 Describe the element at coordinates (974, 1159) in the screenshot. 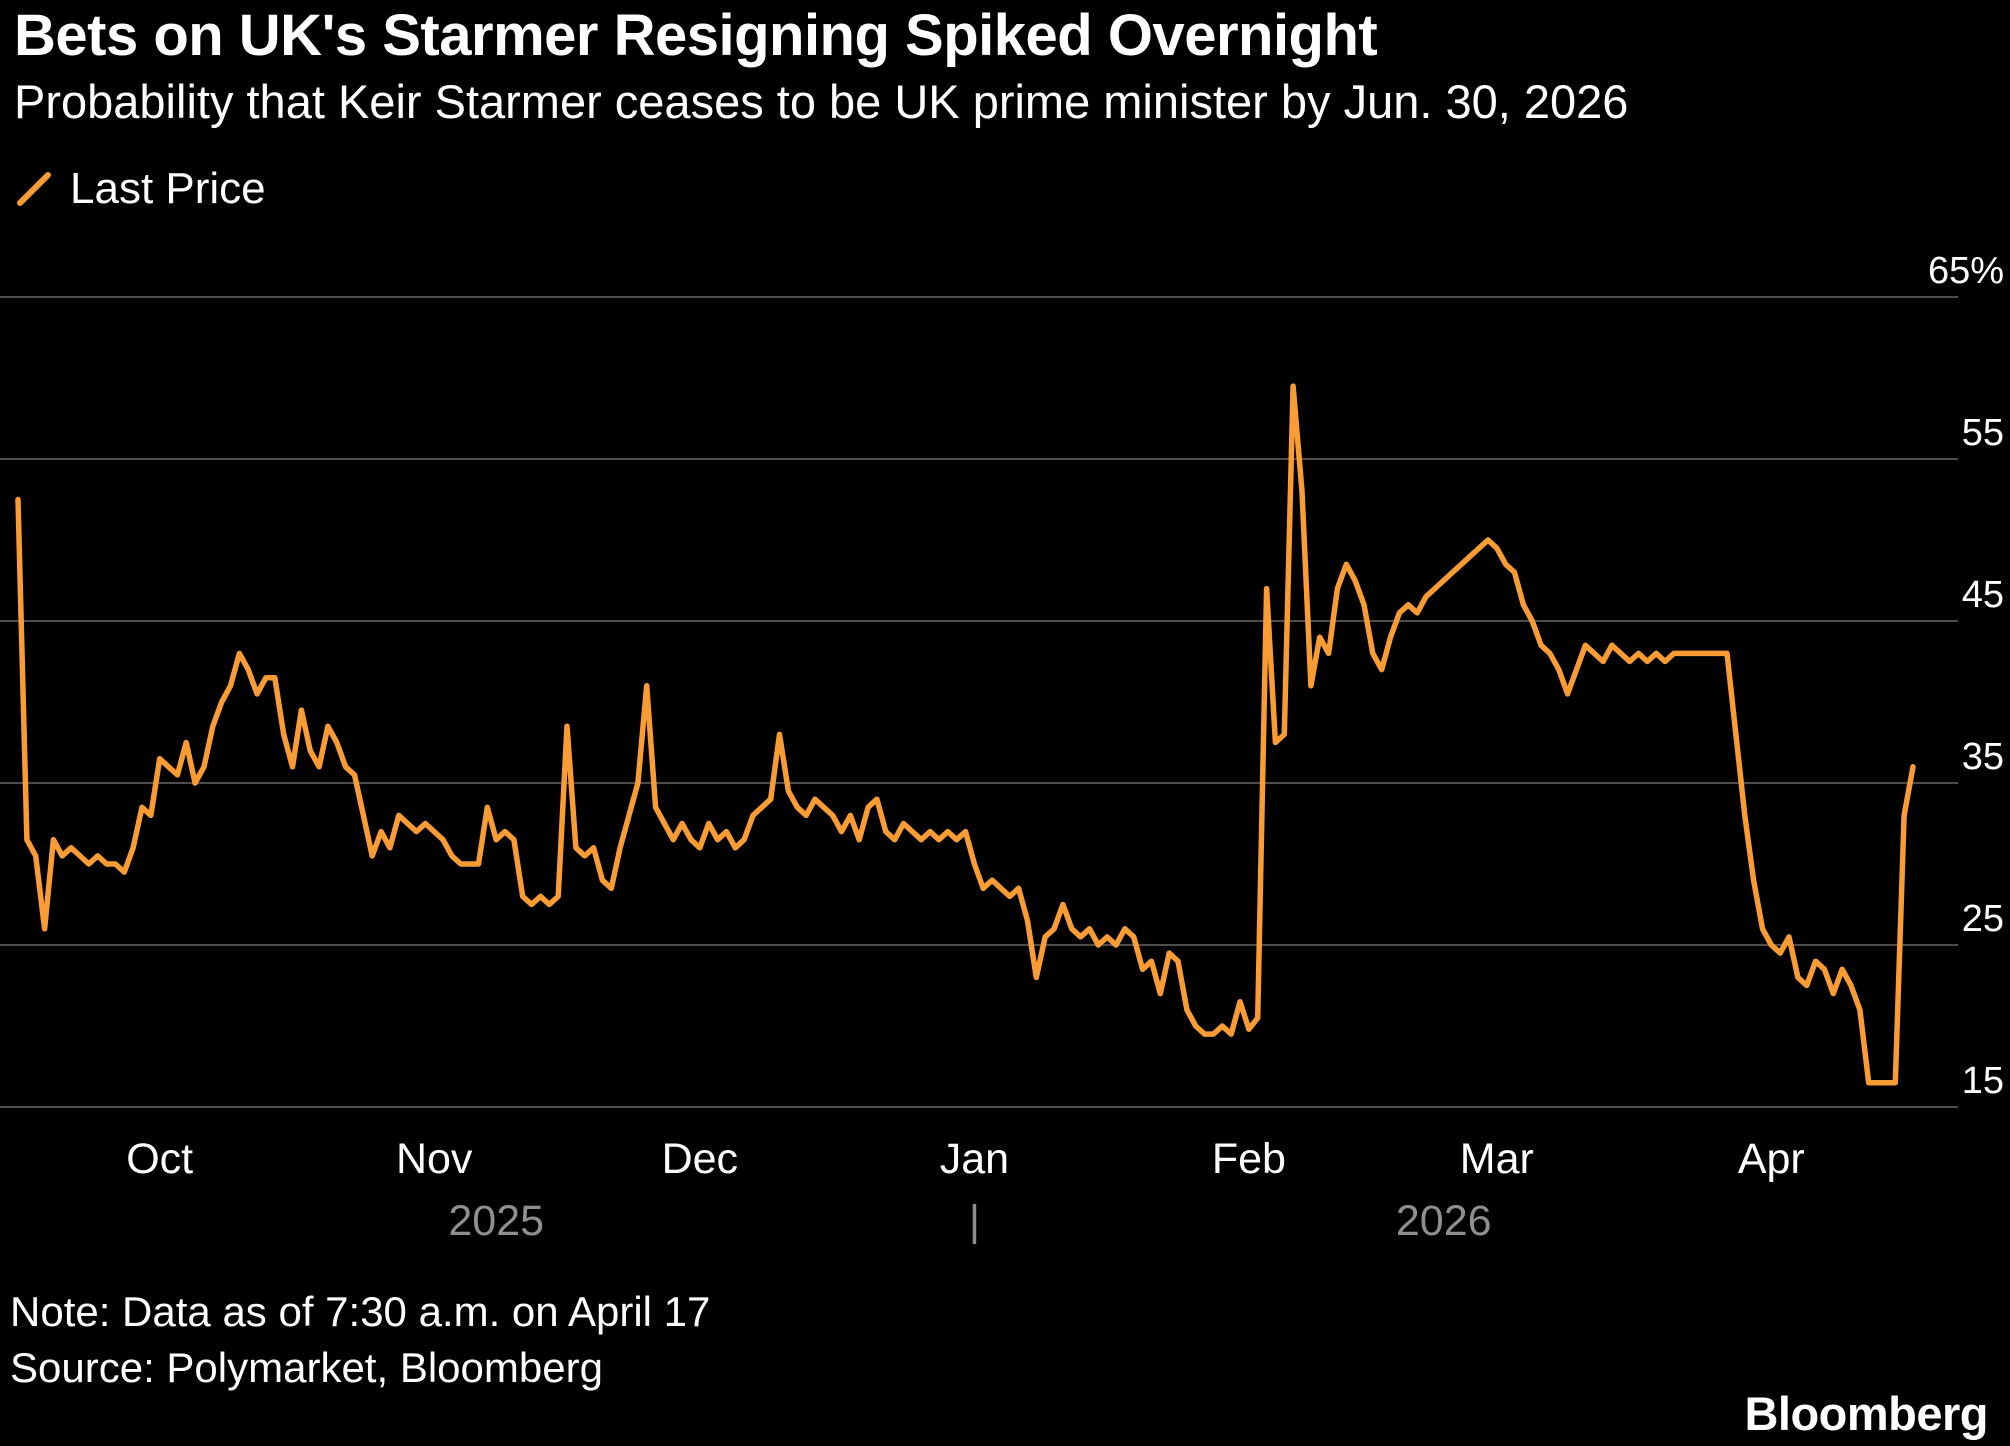

I see `x-axis-month-label: Jan` at that location.